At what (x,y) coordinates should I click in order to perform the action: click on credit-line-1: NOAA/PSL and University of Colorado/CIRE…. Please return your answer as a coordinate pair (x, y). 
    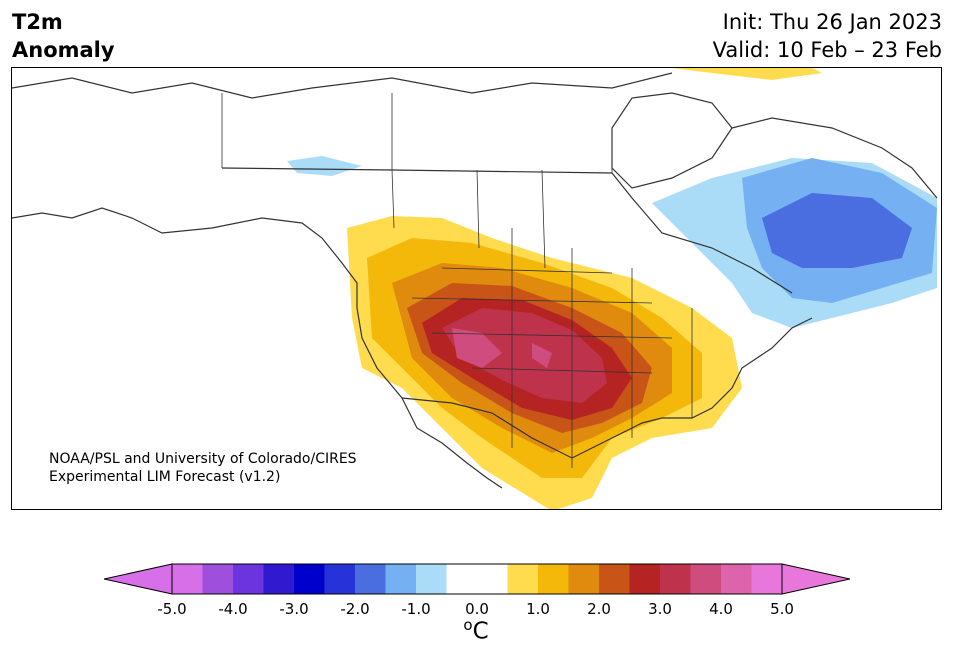
    Looking at the image, I should click on (203, 459).